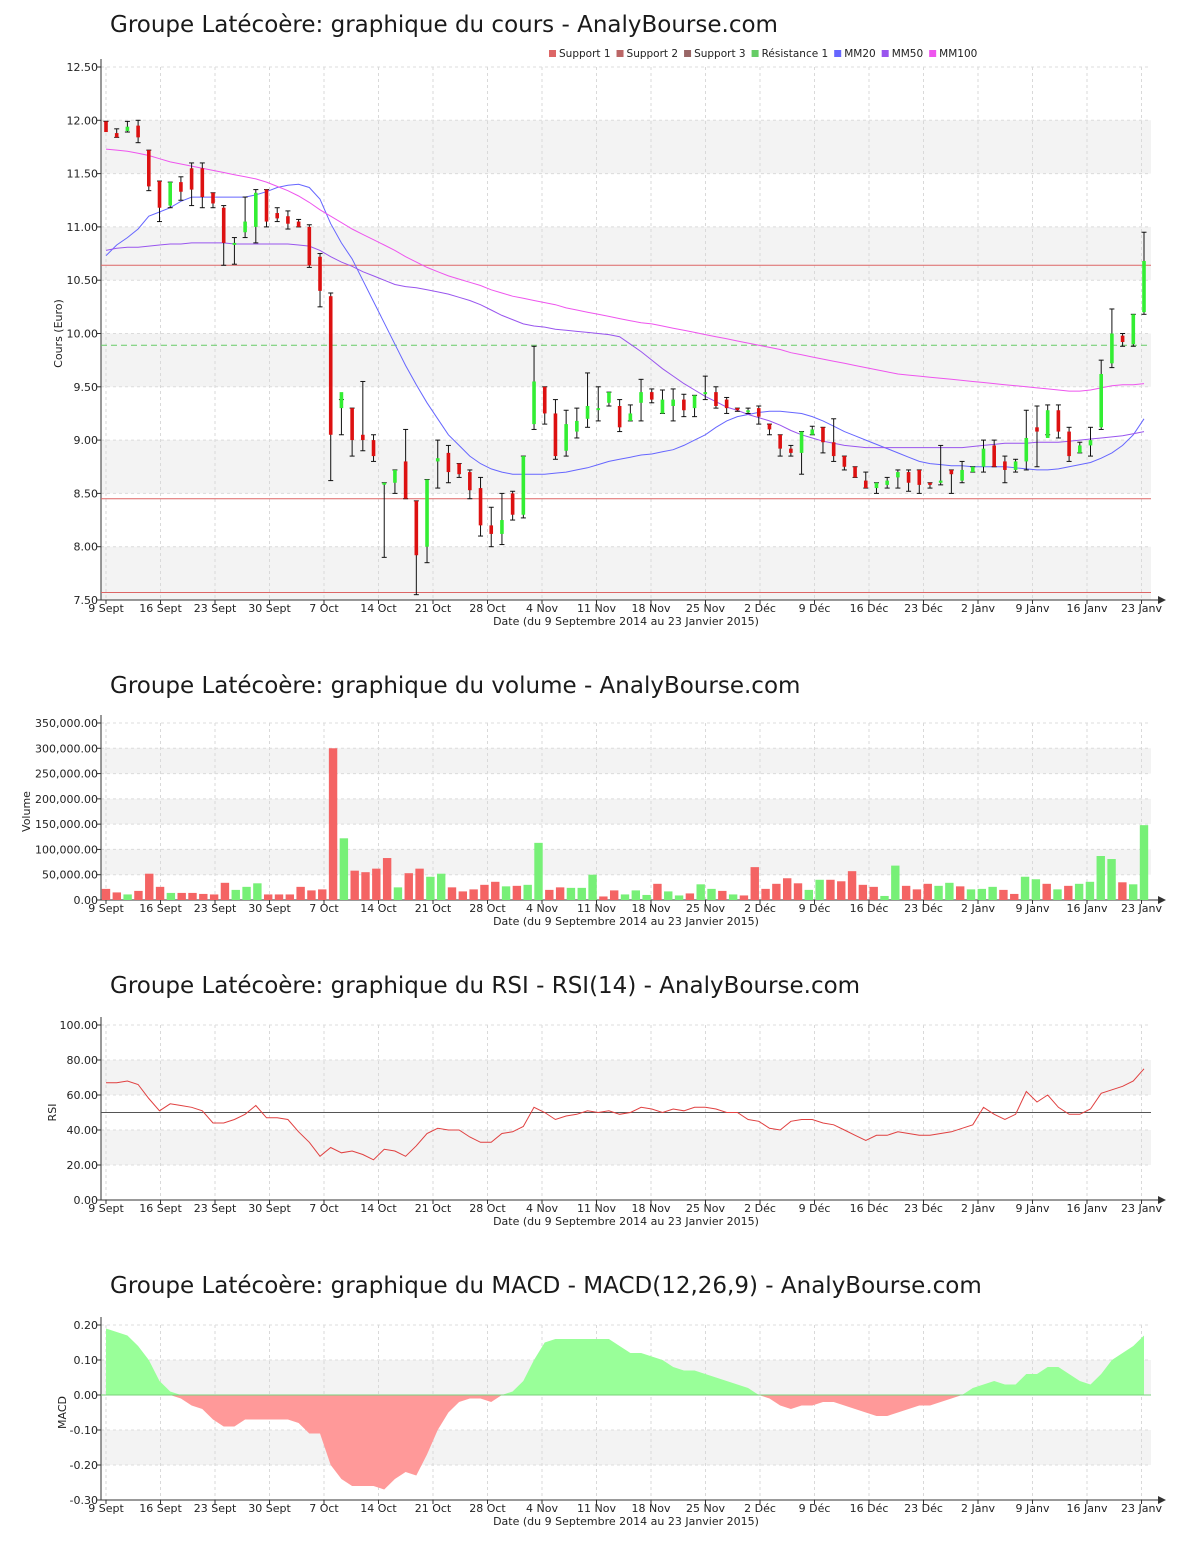  I want to click on x-tick-label: 16 Sept, so click(160, 608).